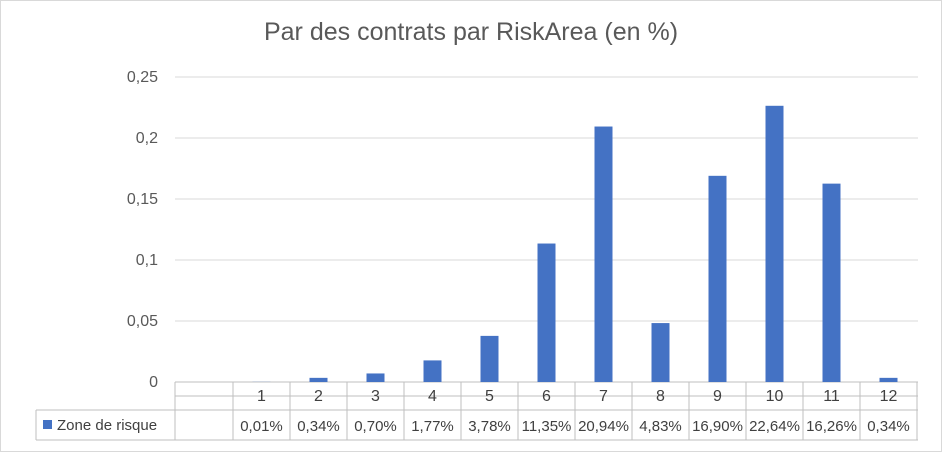  What do you see at coordinates (147, 138) in the screenshot?
I see `y-tick-label: 0,2` at bounding box center [147, 138].